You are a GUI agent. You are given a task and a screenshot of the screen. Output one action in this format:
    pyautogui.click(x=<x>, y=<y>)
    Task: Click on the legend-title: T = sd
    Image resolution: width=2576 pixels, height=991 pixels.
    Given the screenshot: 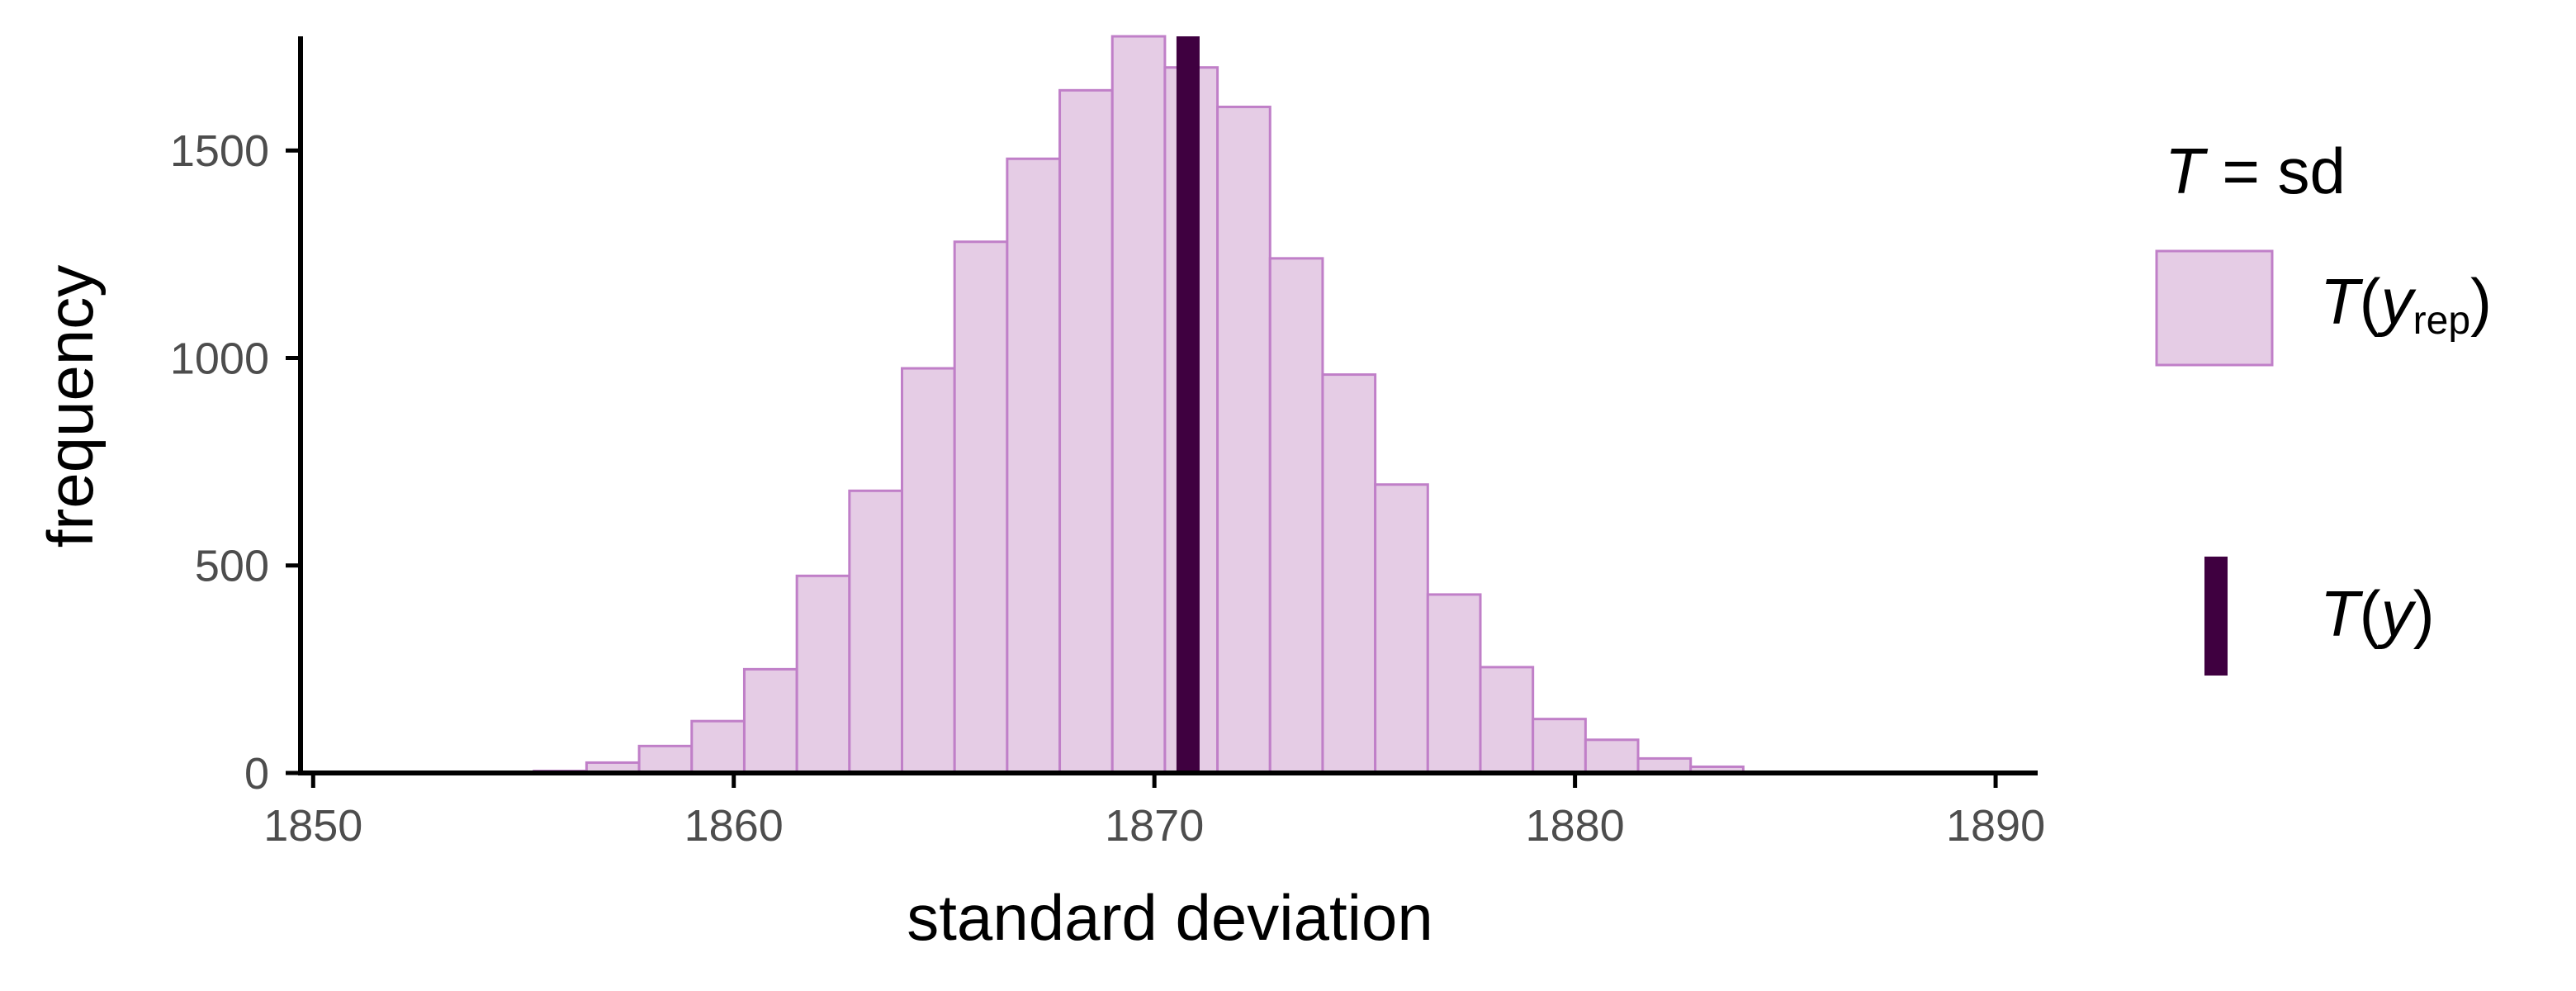 What is the action you would take?
    pyautogui.click(x=2255, y=171)
    